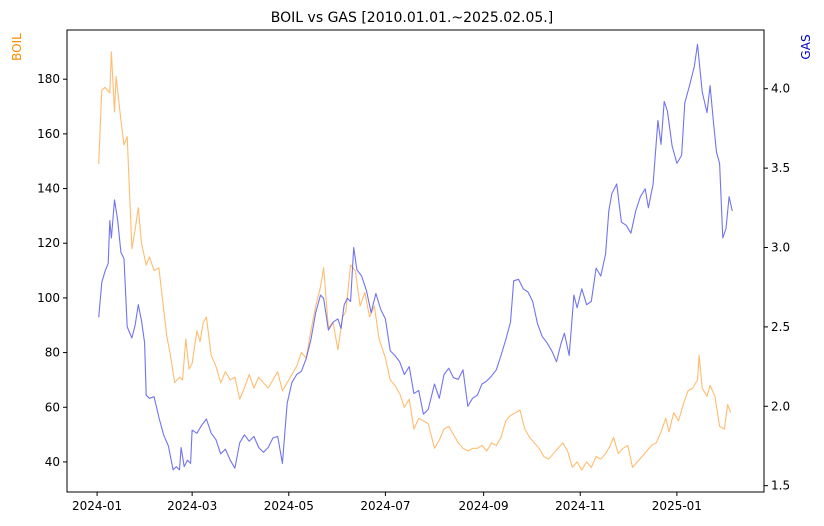  What do you see at coordinates (780, 168) in the screenshot?
I see `right-tick-label: 3.5` at bounding box center [780, 168].